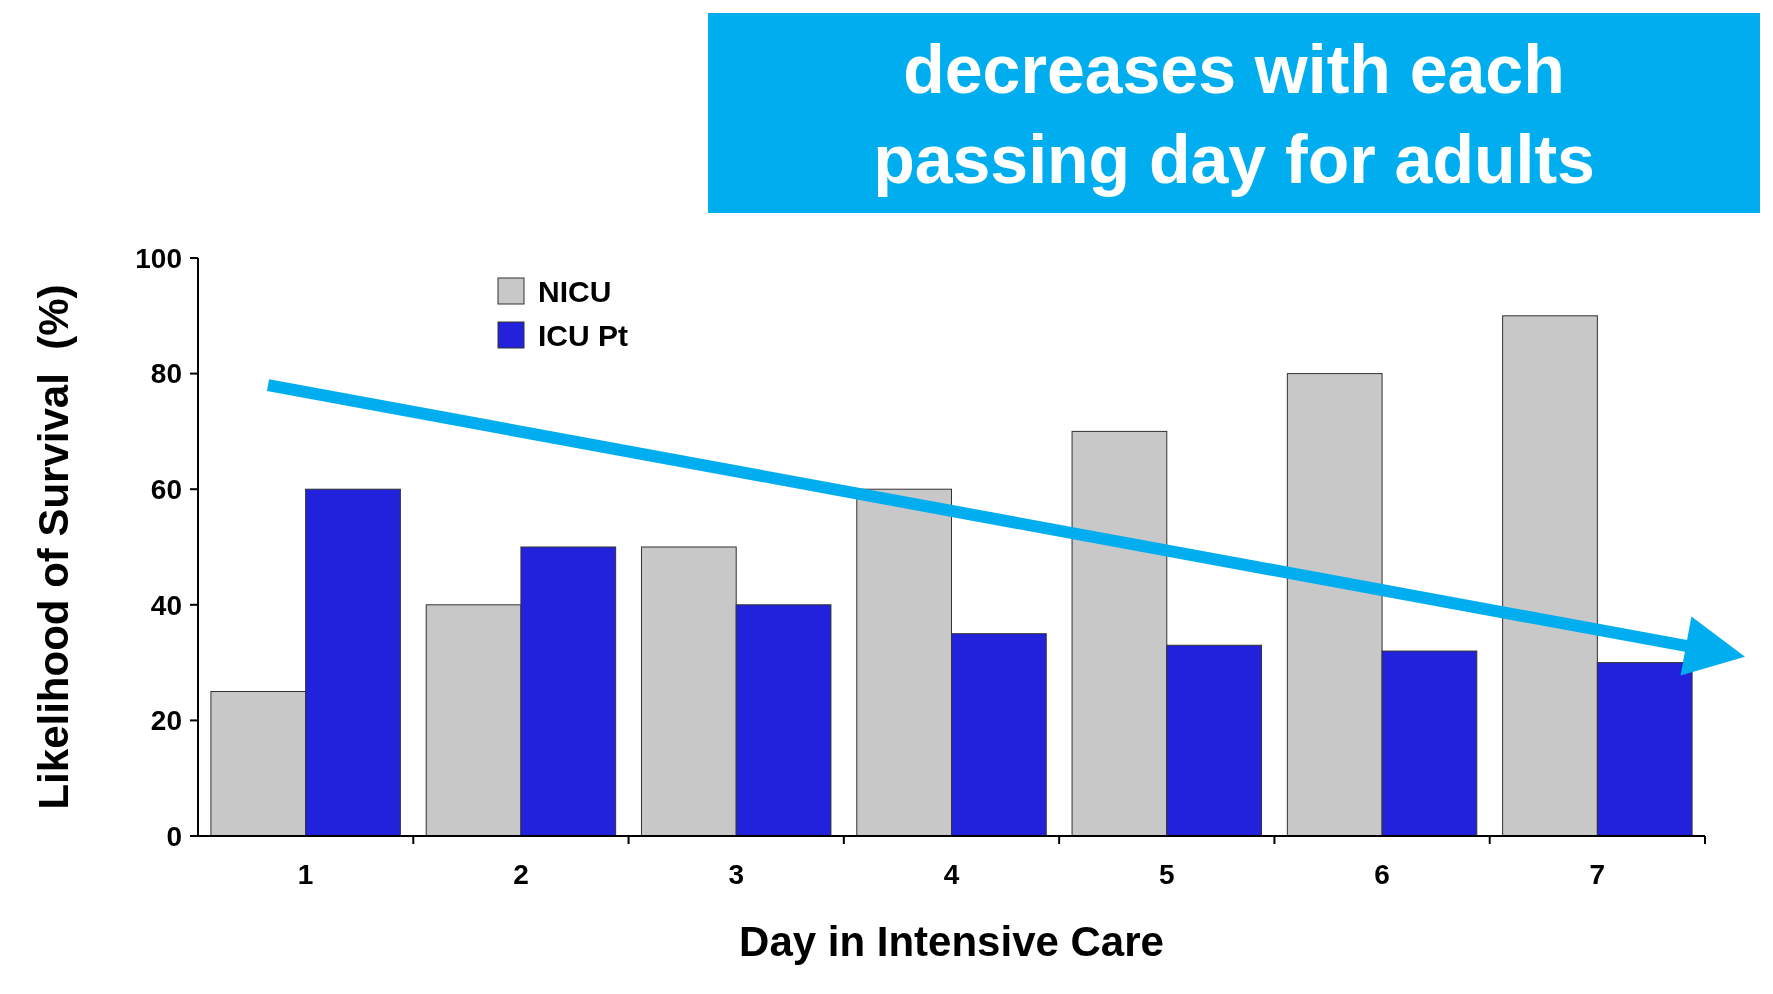 The height and width of the screenshot is (994, 1773). Describe the element at coordinates (166, 605) in the screenshot. I see `y-tick-label: 40` at that location.